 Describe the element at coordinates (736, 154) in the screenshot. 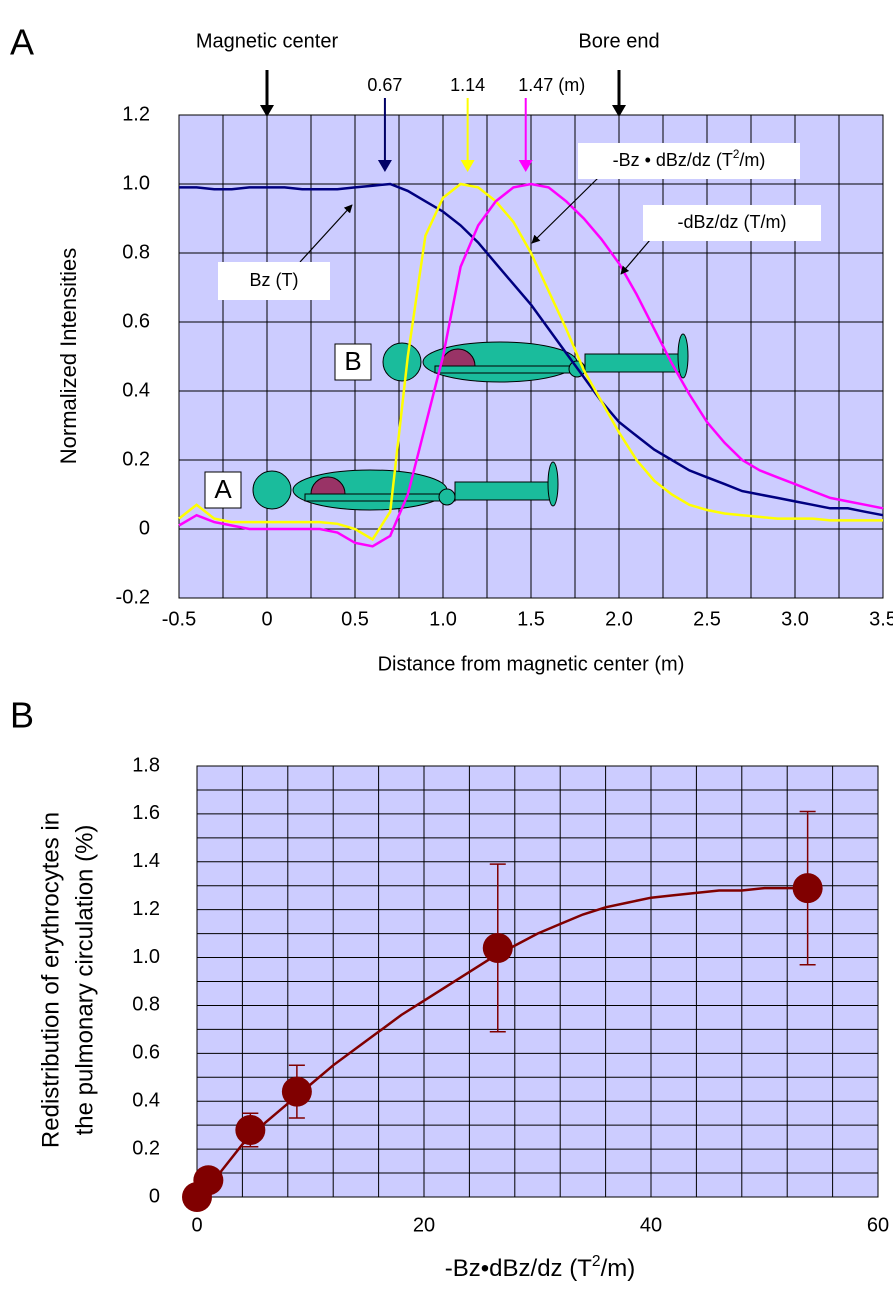

I see `series-label-part: 2` at that location.